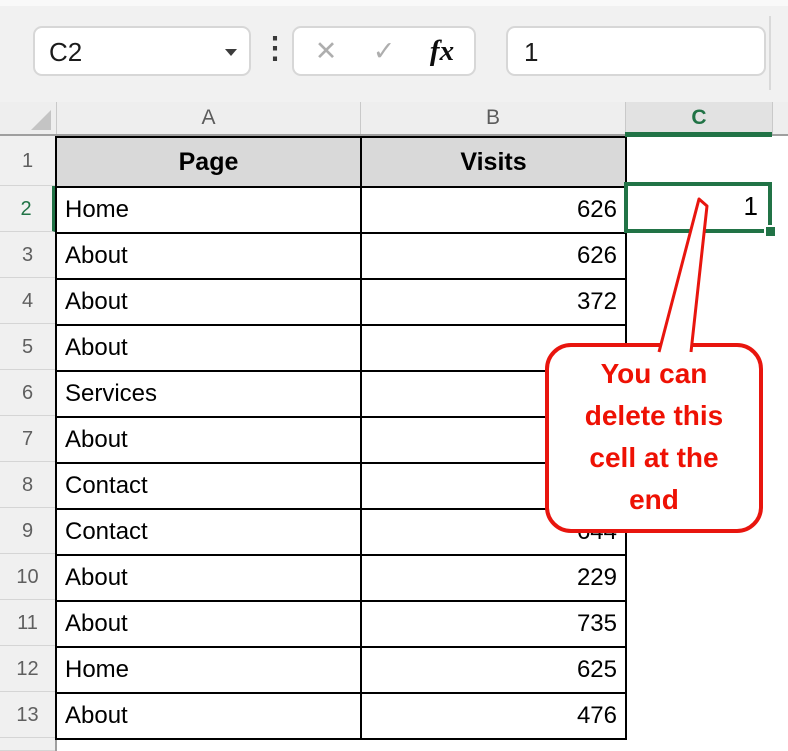 This screenshot has width=788, height=751. I want to click on row-header-12: 12, so click(27, 669).